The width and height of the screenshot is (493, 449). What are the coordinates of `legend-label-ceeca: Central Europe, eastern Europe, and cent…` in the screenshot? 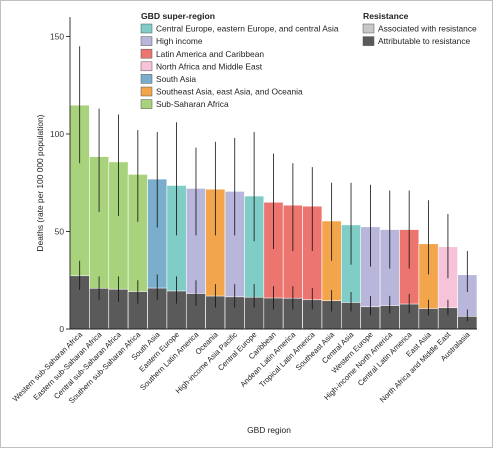 It's located at (247, 29).